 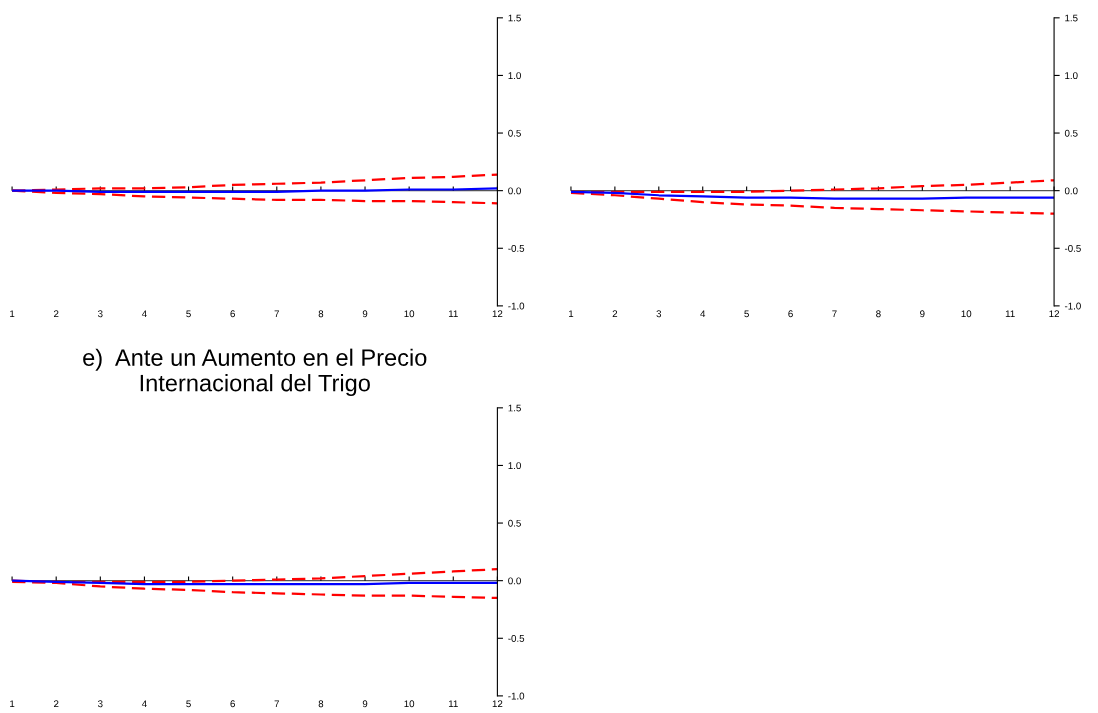 What do you see at coordinates (812, 195) in the screenshot?
I see `line-series` at bounding box center [812, 195].